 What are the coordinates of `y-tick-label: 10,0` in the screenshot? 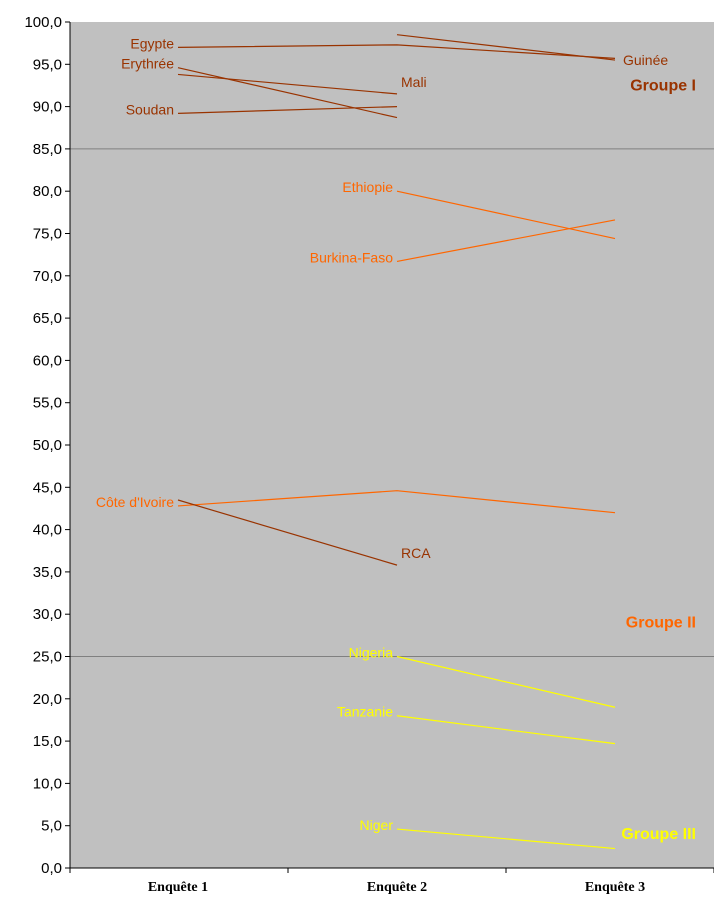 It's located at (47, 783).